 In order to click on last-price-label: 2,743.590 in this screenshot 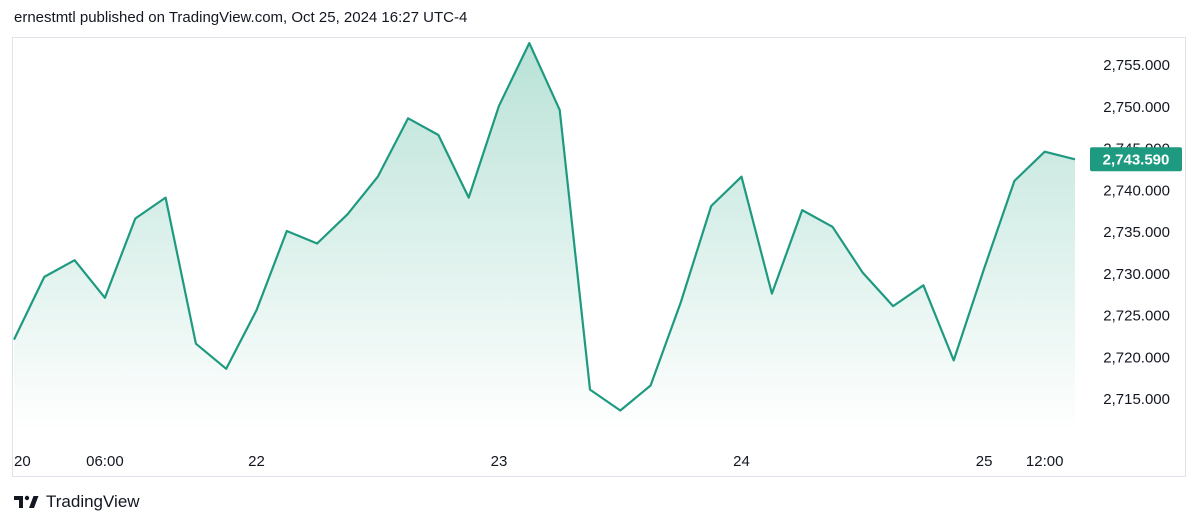, I will do `click(1136, 159)`.